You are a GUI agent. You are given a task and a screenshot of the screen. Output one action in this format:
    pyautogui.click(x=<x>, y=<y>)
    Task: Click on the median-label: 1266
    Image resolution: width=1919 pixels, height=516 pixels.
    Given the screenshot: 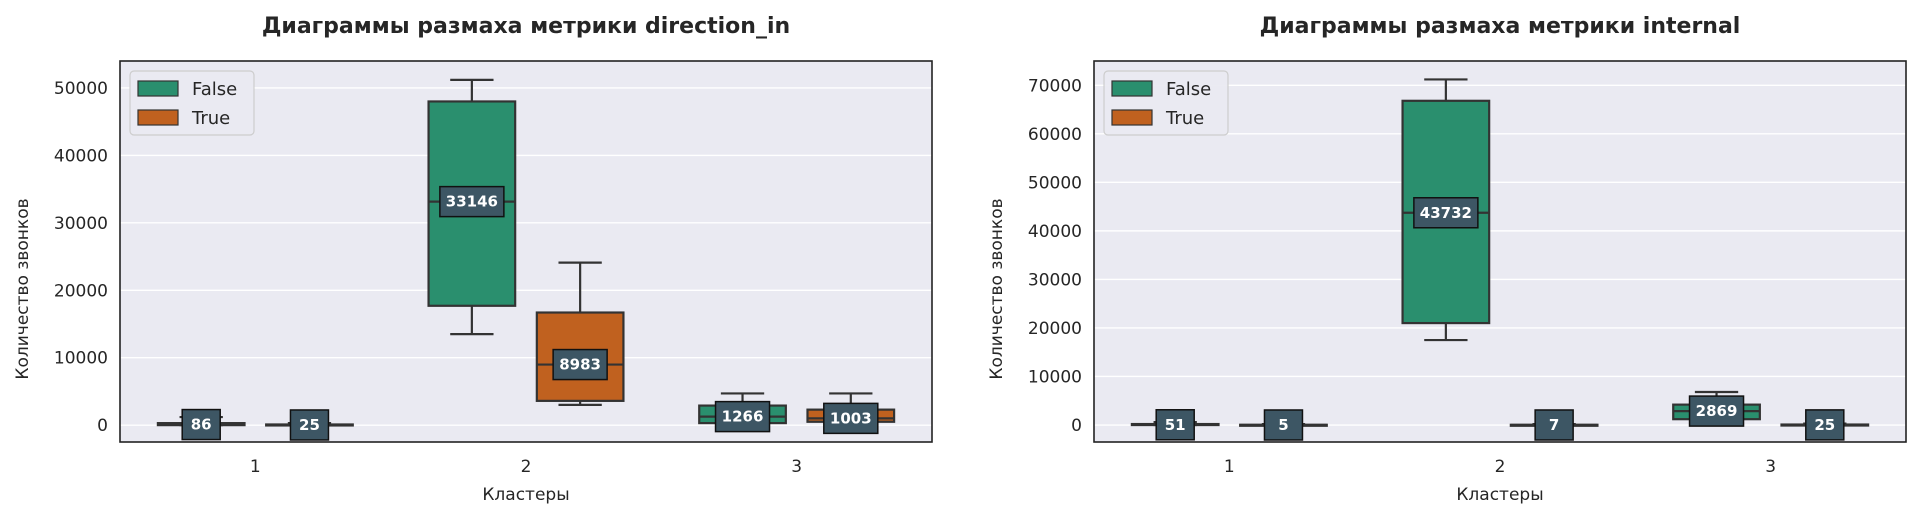 What is the action you would take?
    pyautogui.click(x=742, y=416)
    